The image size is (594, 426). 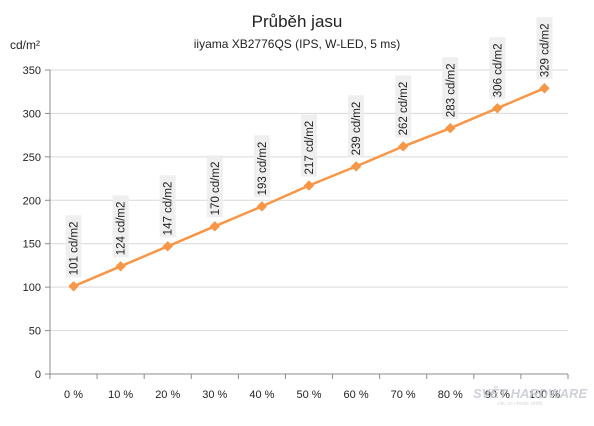 I want to click on y-tick-label: 200, so click(x=32, y=201).